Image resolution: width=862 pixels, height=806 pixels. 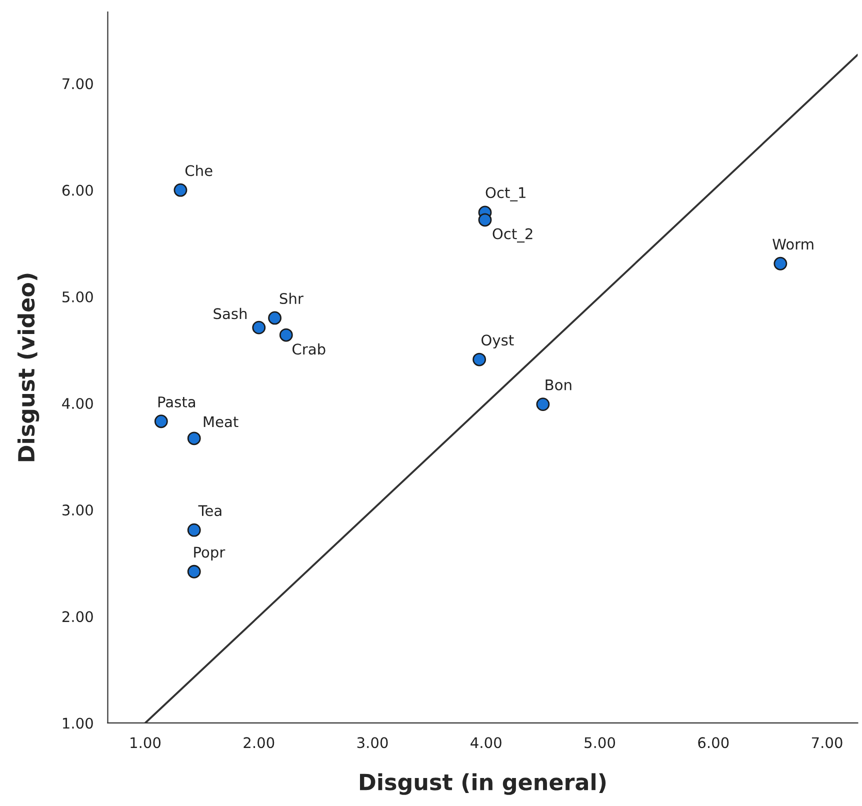 What do you see at coordinates (77, 403) in the screenshot?
I see `y-tick-label: 4.00` at bounding box center [77, 403].